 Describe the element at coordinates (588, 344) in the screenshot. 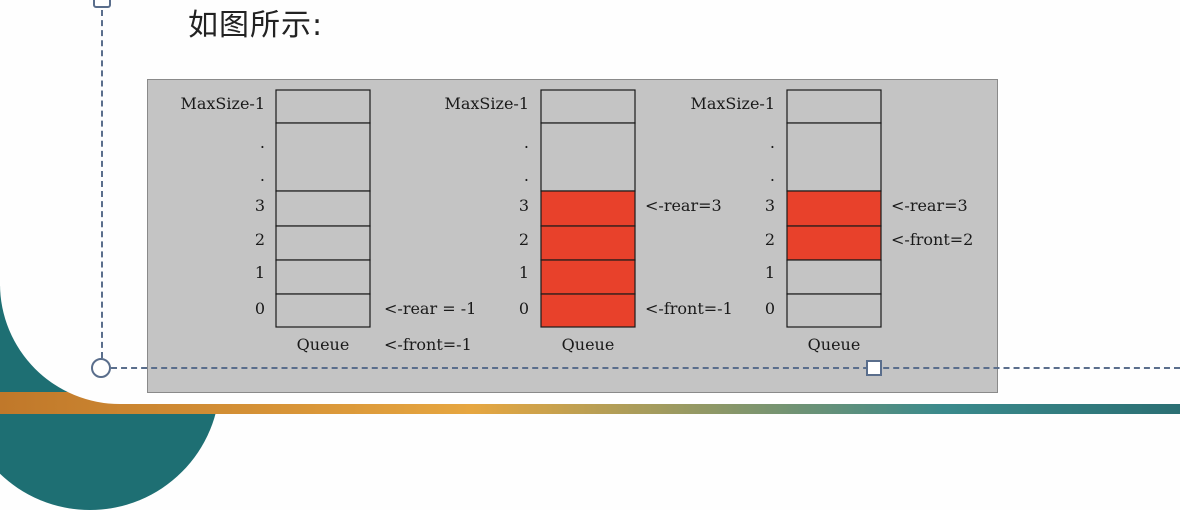

I see `queue-2-caption: Queue` at that location.